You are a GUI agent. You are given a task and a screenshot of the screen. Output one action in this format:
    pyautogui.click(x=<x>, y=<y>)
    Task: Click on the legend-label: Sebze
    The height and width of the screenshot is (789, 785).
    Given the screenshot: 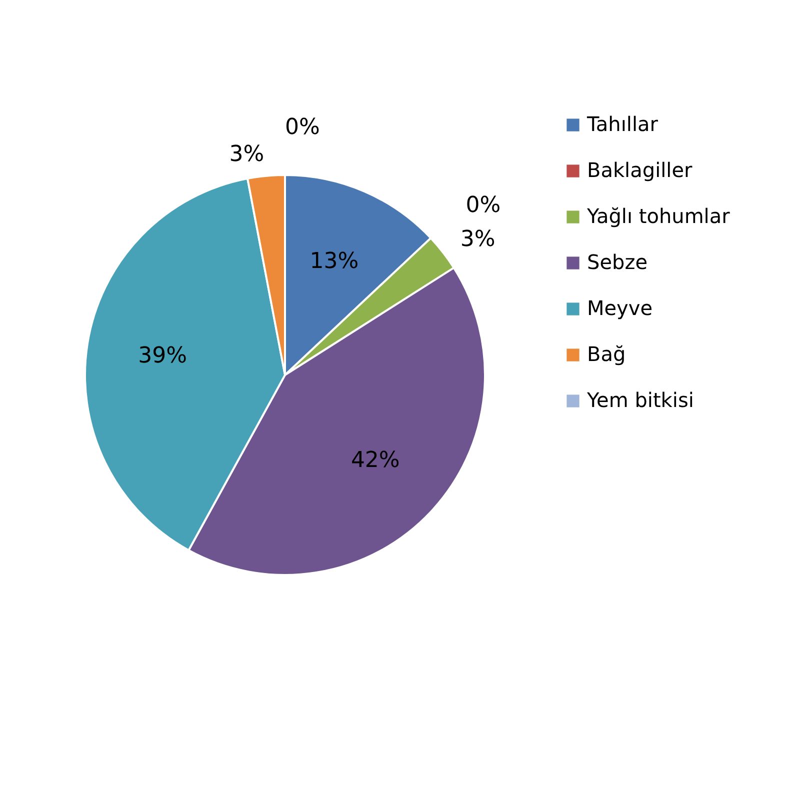 What is the action you would take?
    pyautogui.click(x=617, y=262)
    